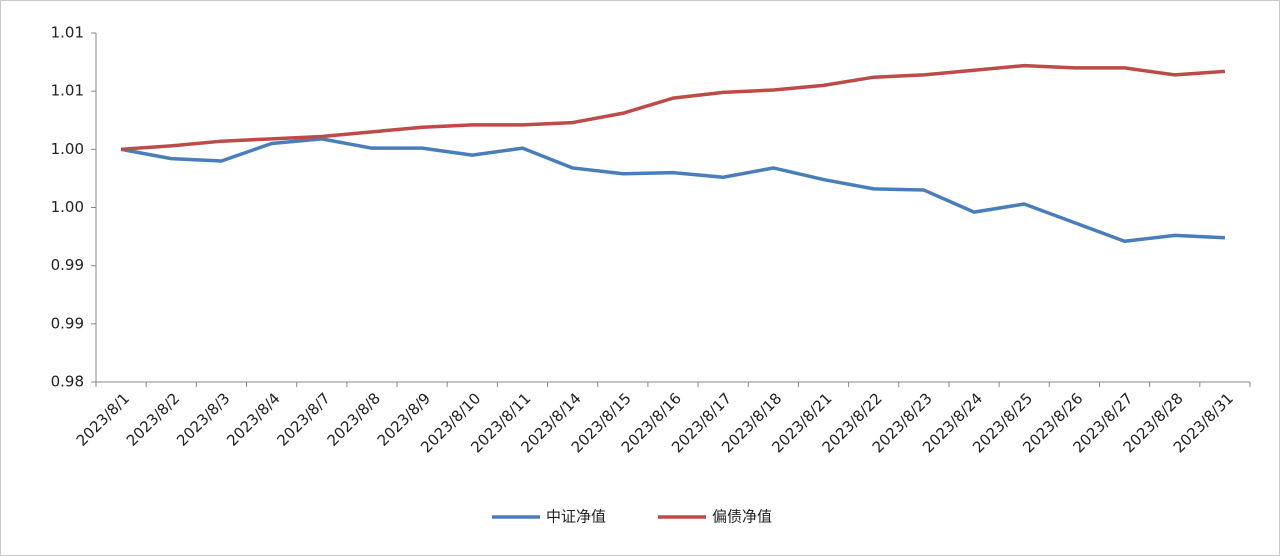 The image size is (1280, 556). Describe the element at coordinates (67, 382) in the screenshot. I see `y-tick-label: 0.98` at that location.